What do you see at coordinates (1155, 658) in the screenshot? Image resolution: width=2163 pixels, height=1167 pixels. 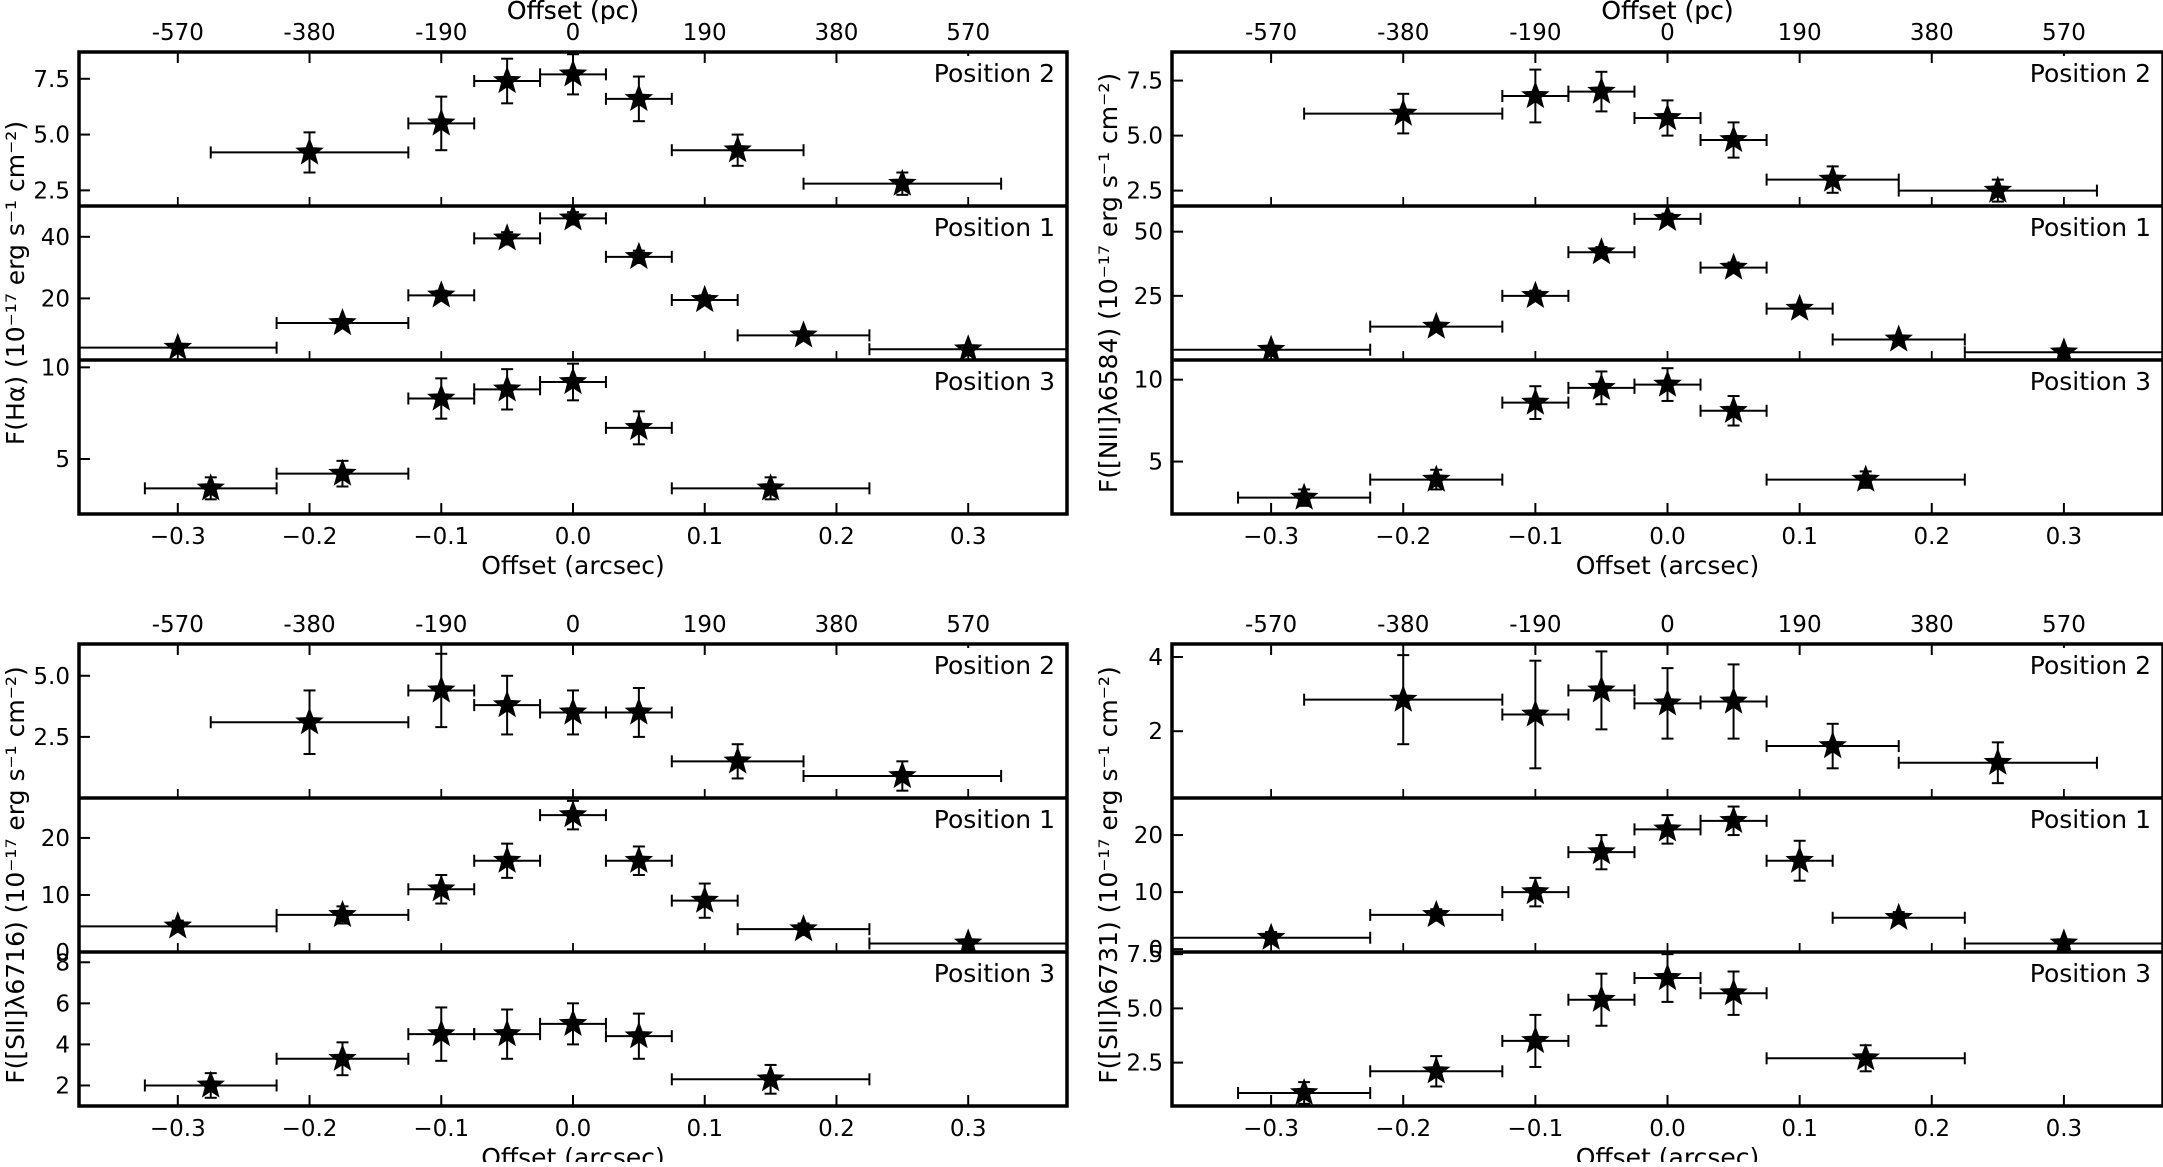 I see `y-tick-label: 4` at bounding box center [1155, 658].